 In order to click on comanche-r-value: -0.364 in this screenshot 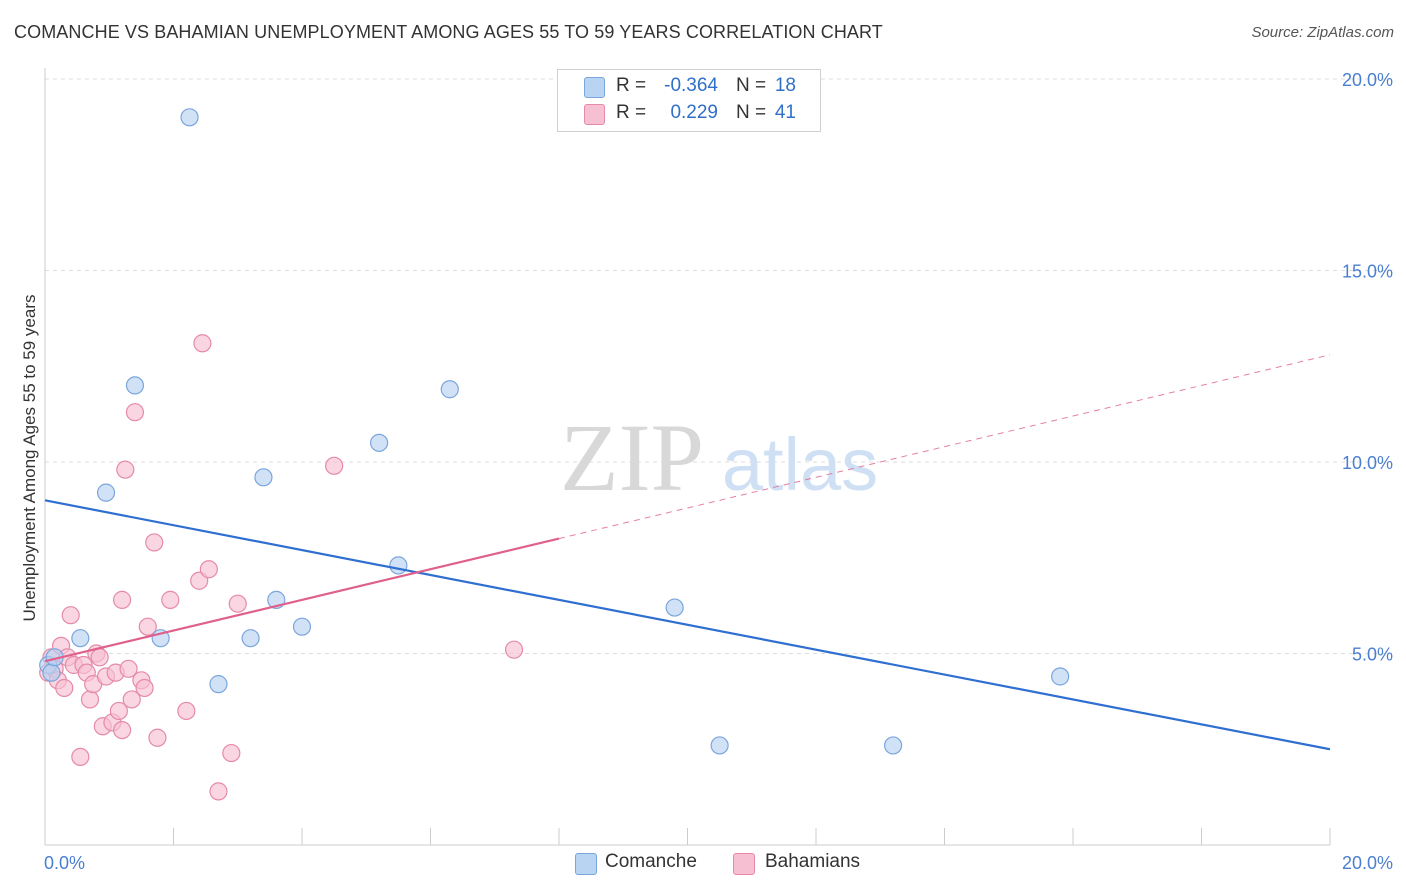, I will do `click(691, 85)`.